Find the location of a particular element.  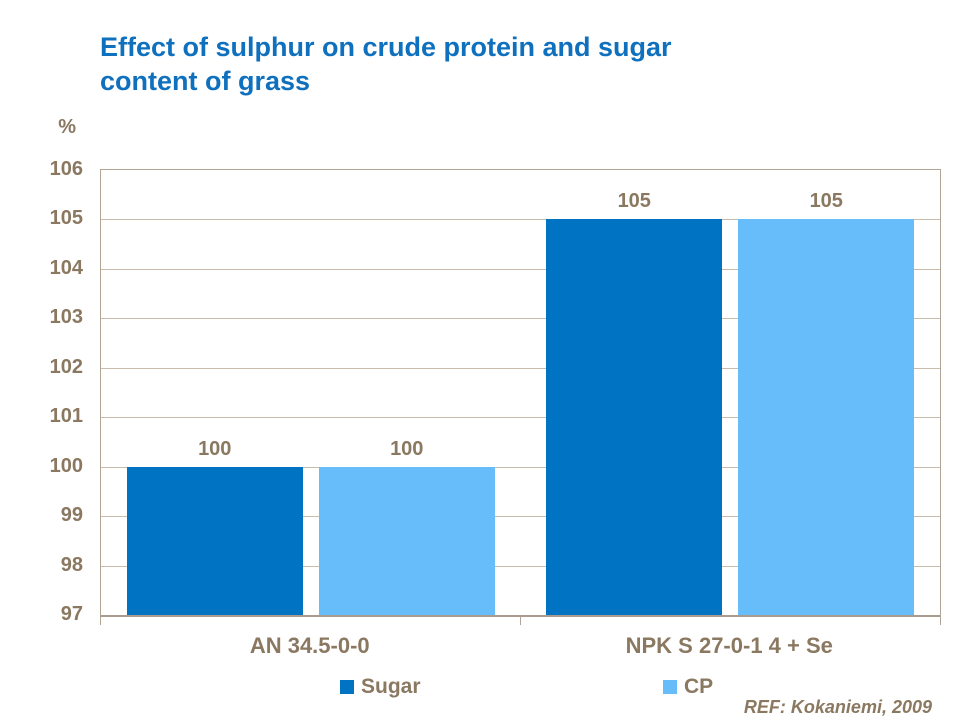

y-axis-tick-label: 100 is located at coordinates (66, 465).